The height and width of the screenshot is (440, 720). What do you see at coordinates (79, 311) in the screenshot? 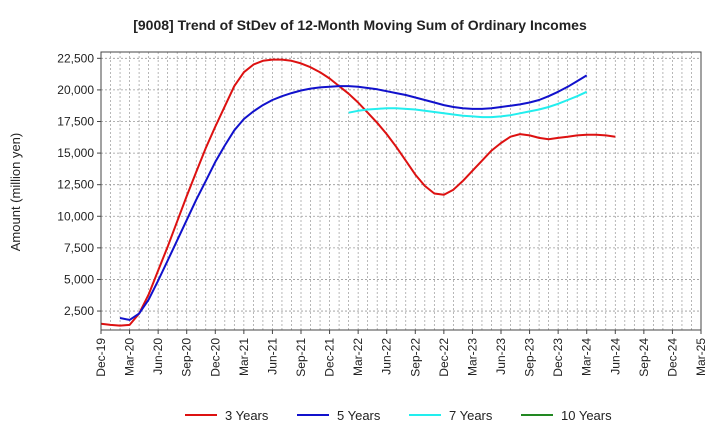
I see `y-tick-label: 2,500` at bounding box center [79, 311].